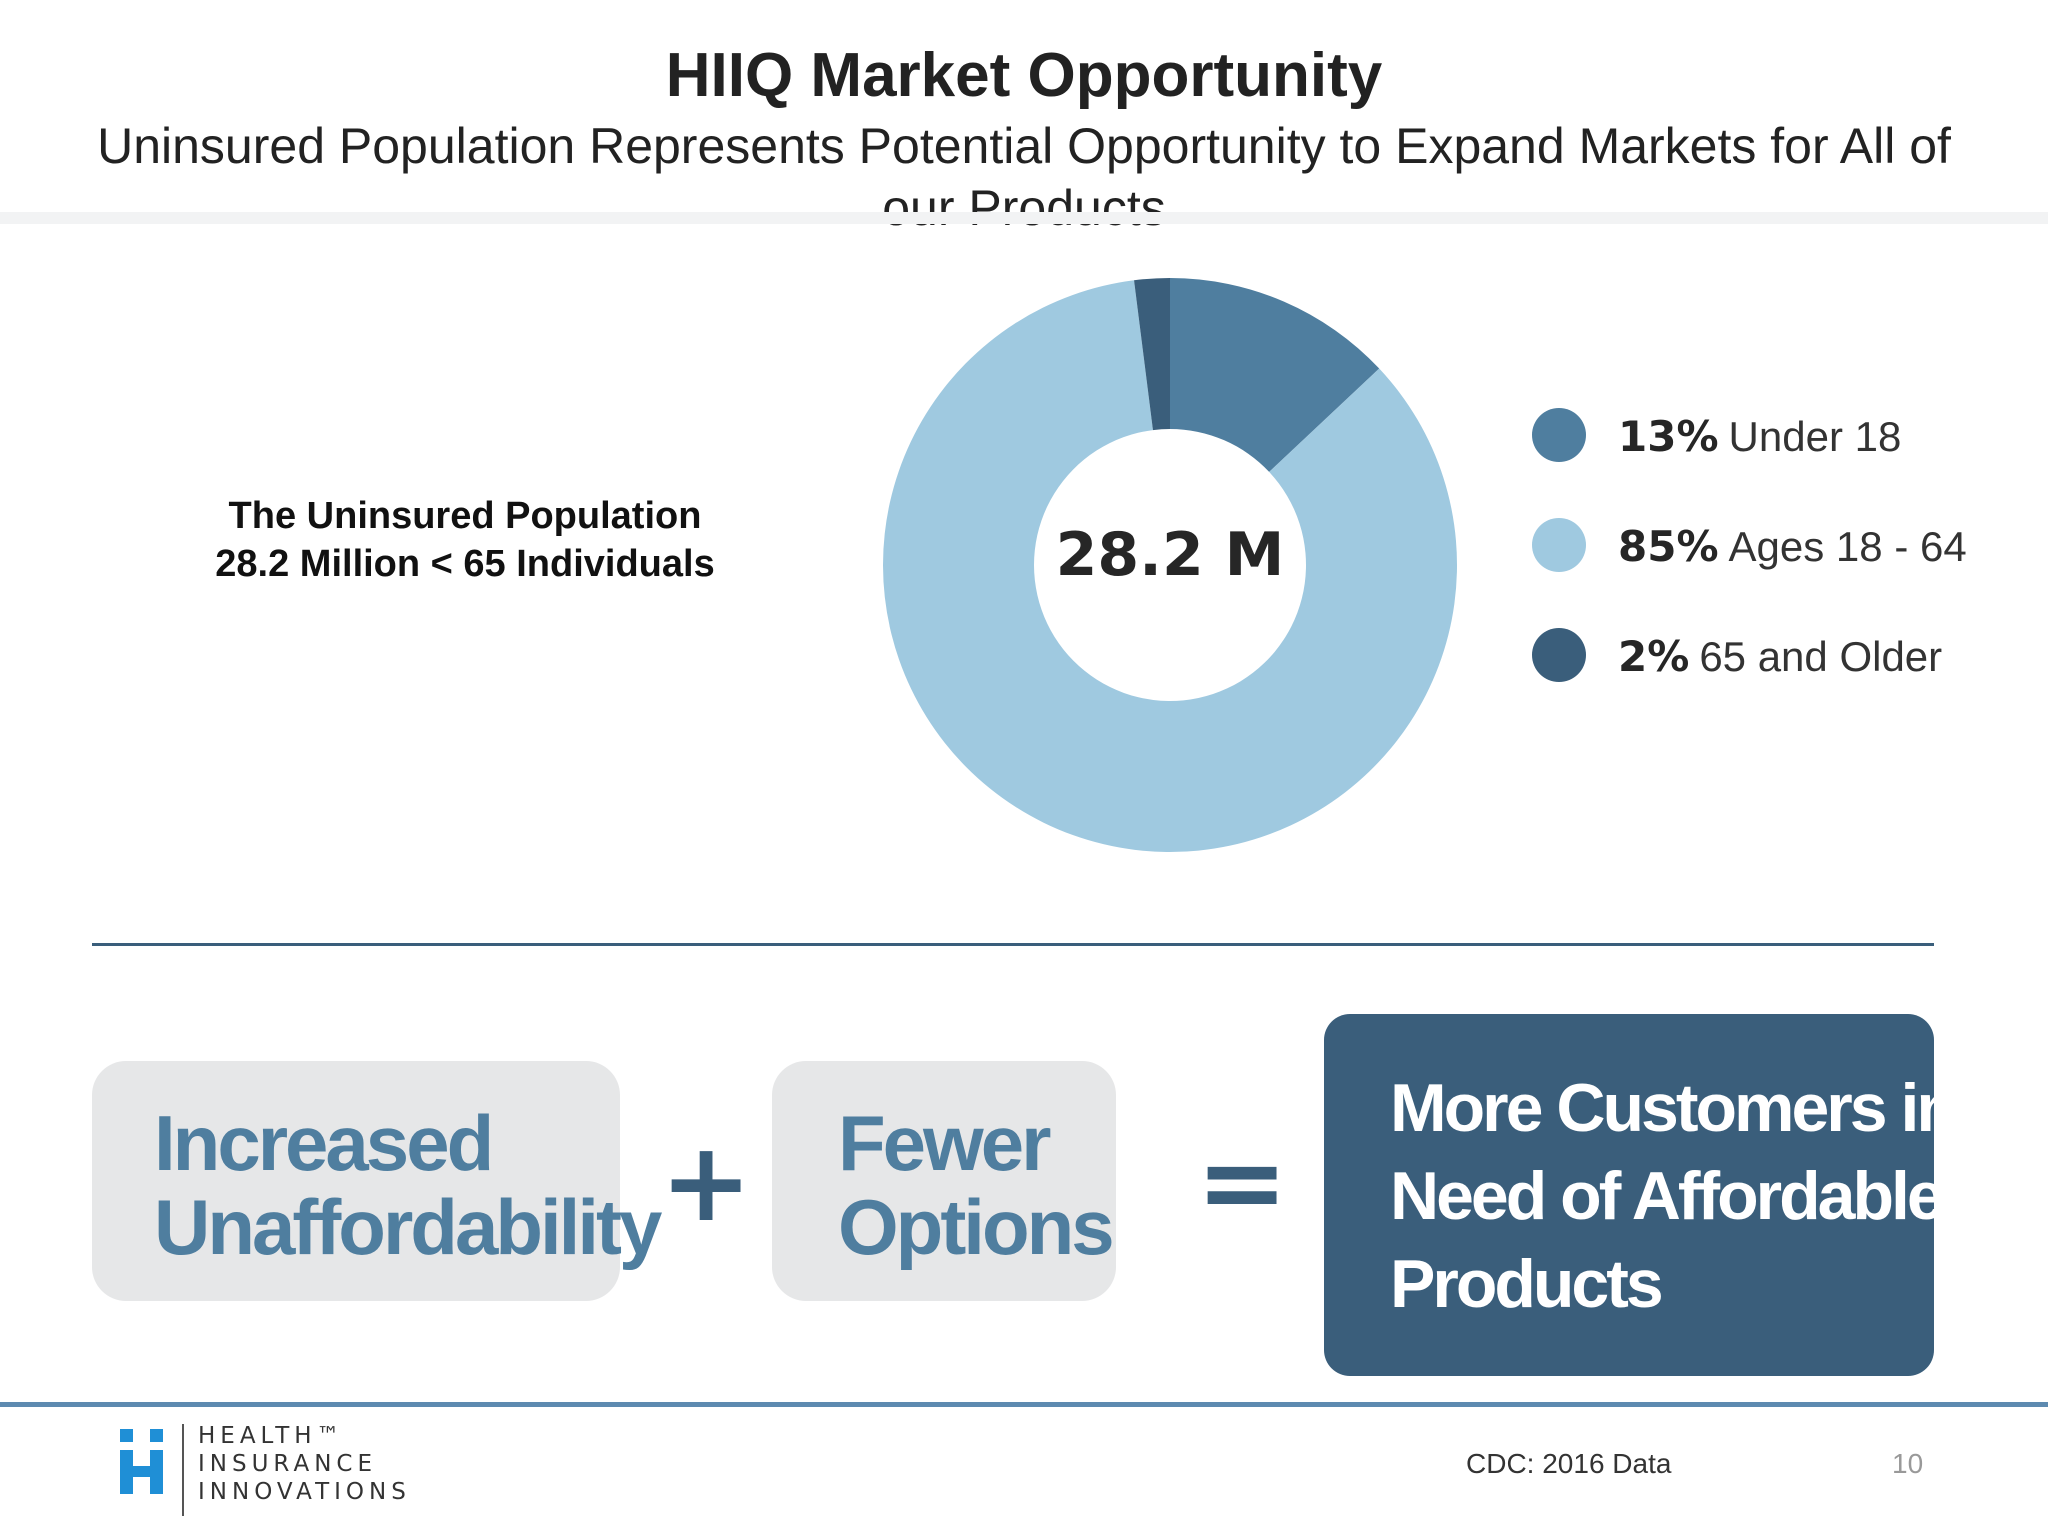  I want to click on legend-pct-under-18: 13%, so click(1668, 436).